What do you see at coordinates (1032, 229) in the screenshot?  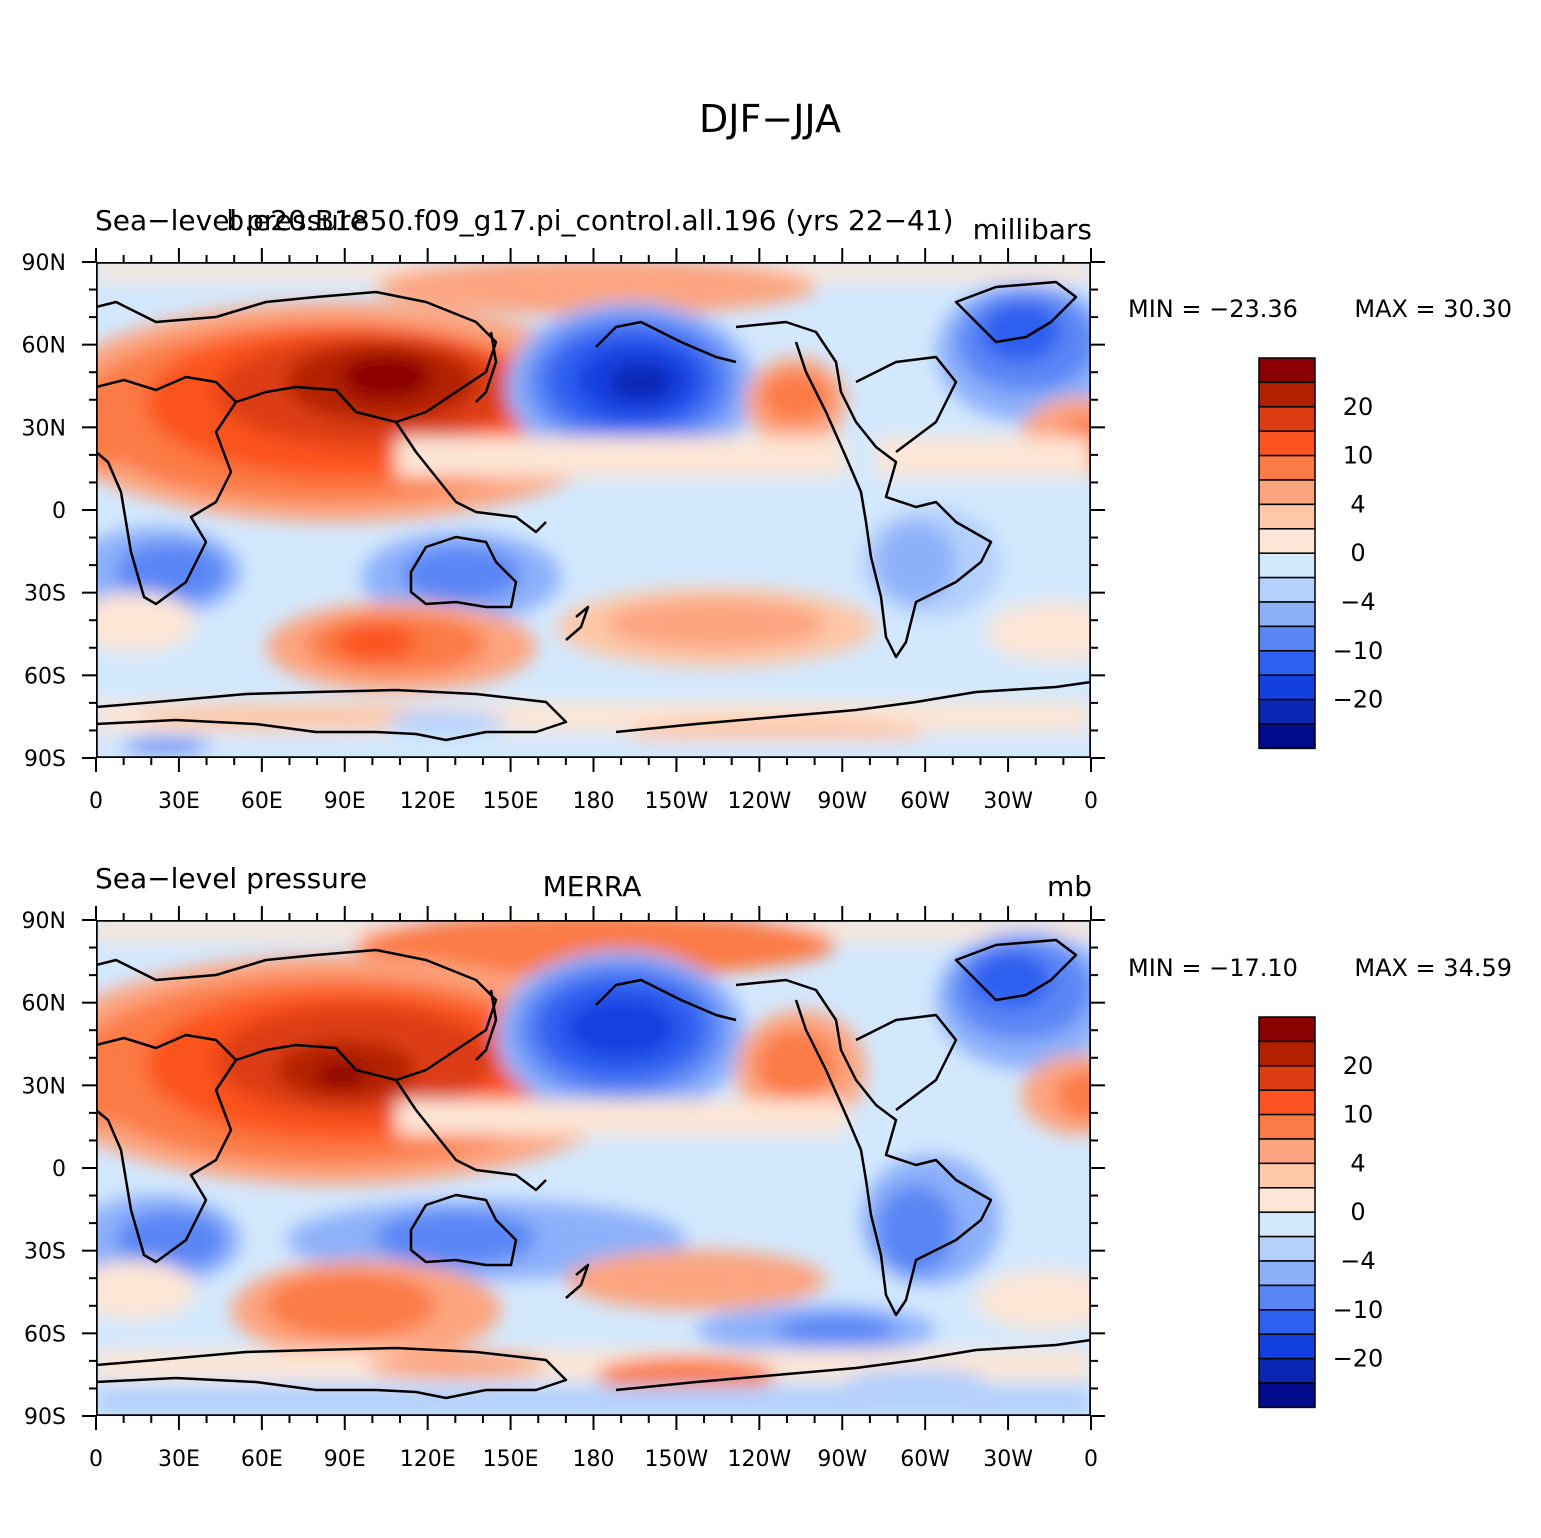 I see `panel-units: millibars` at bounding box center [1032, 229].